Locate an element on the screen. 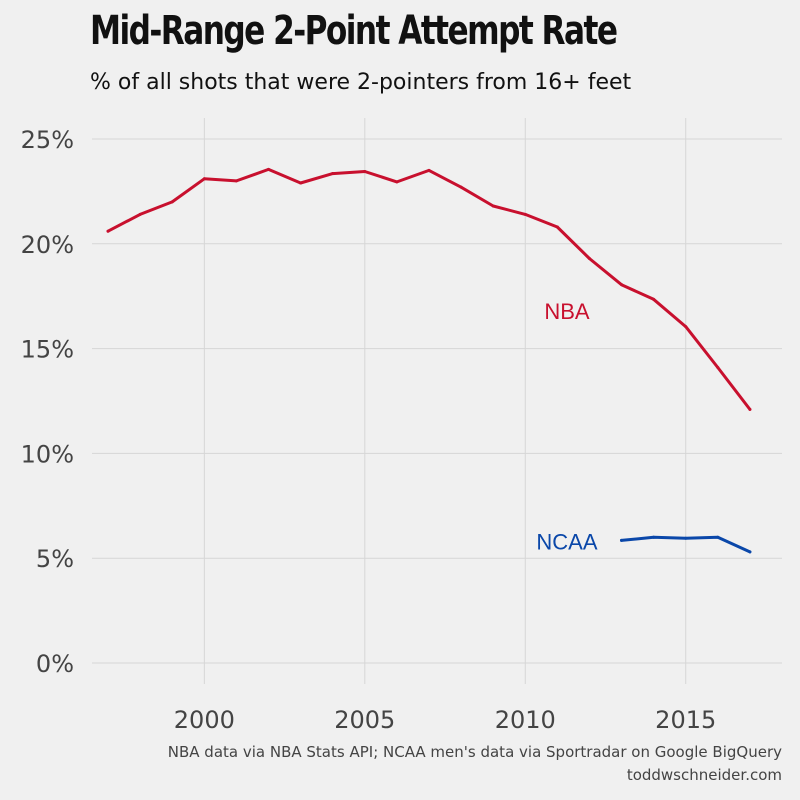 This screenshot has height=800, width=800. nba-series-label: NBA is located at coordinates (567, 311).